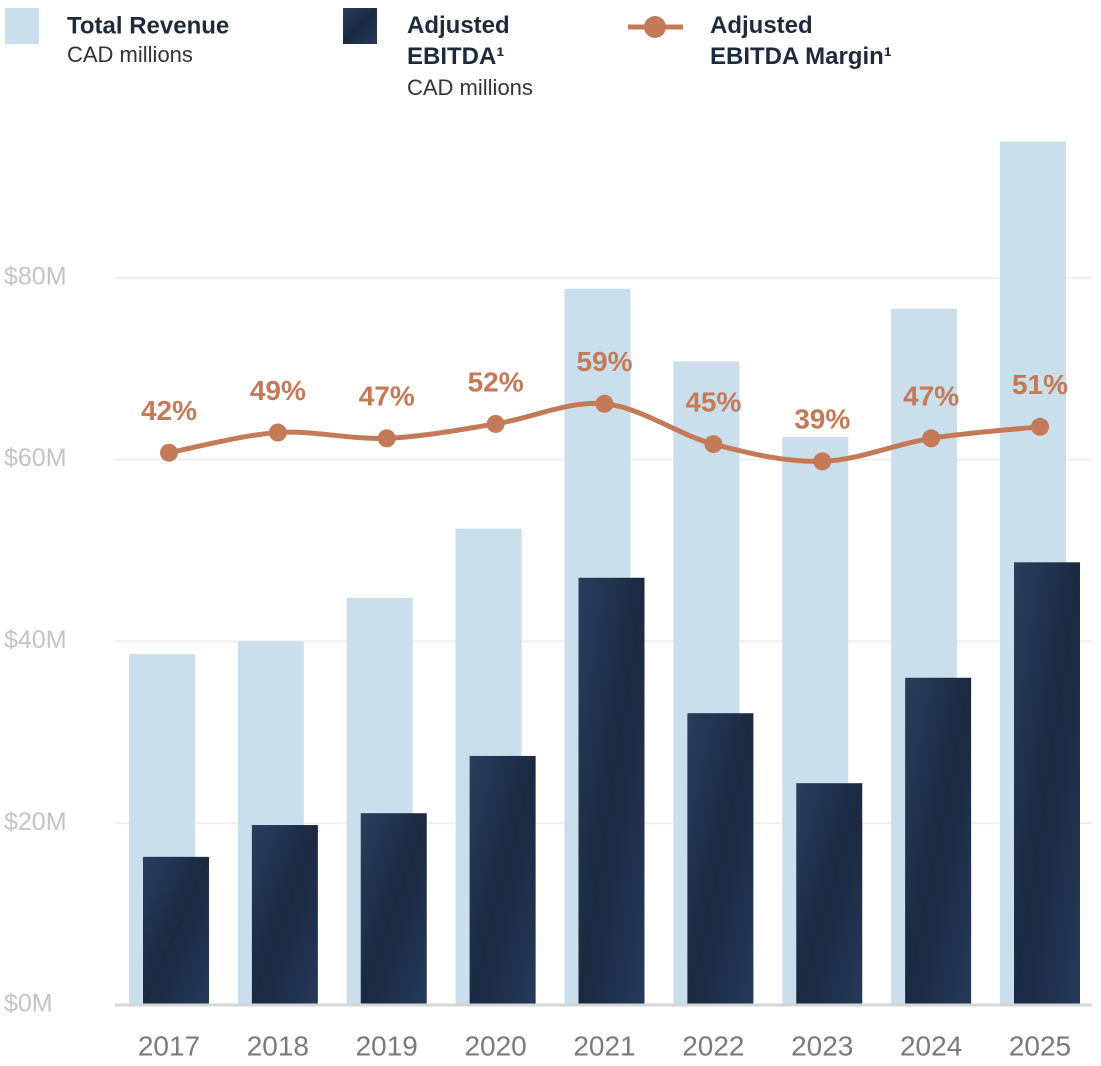 Image resolution: width=1101 pixels, height=1066 pixels. I want to click on data-label: 52%, so click(496, 381).